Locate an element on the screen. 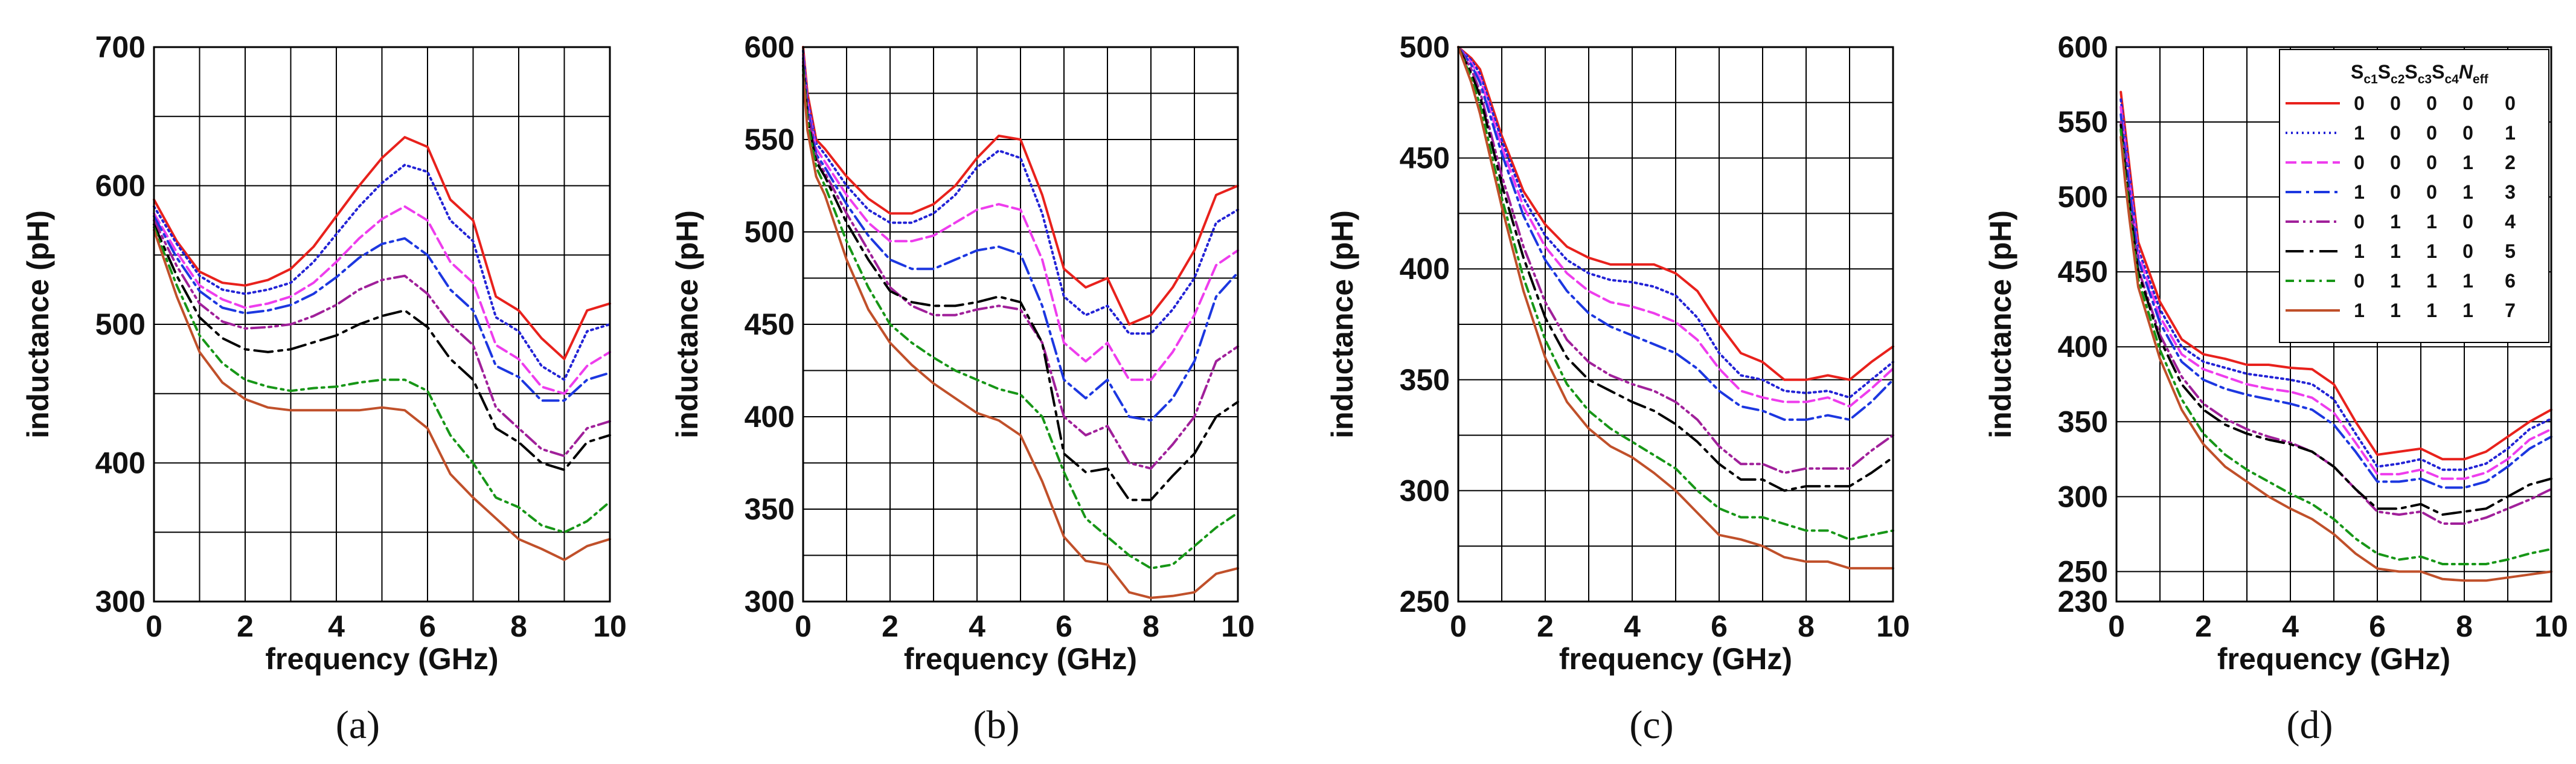  panel-label: (d) is located at coordinates (2310, 725).